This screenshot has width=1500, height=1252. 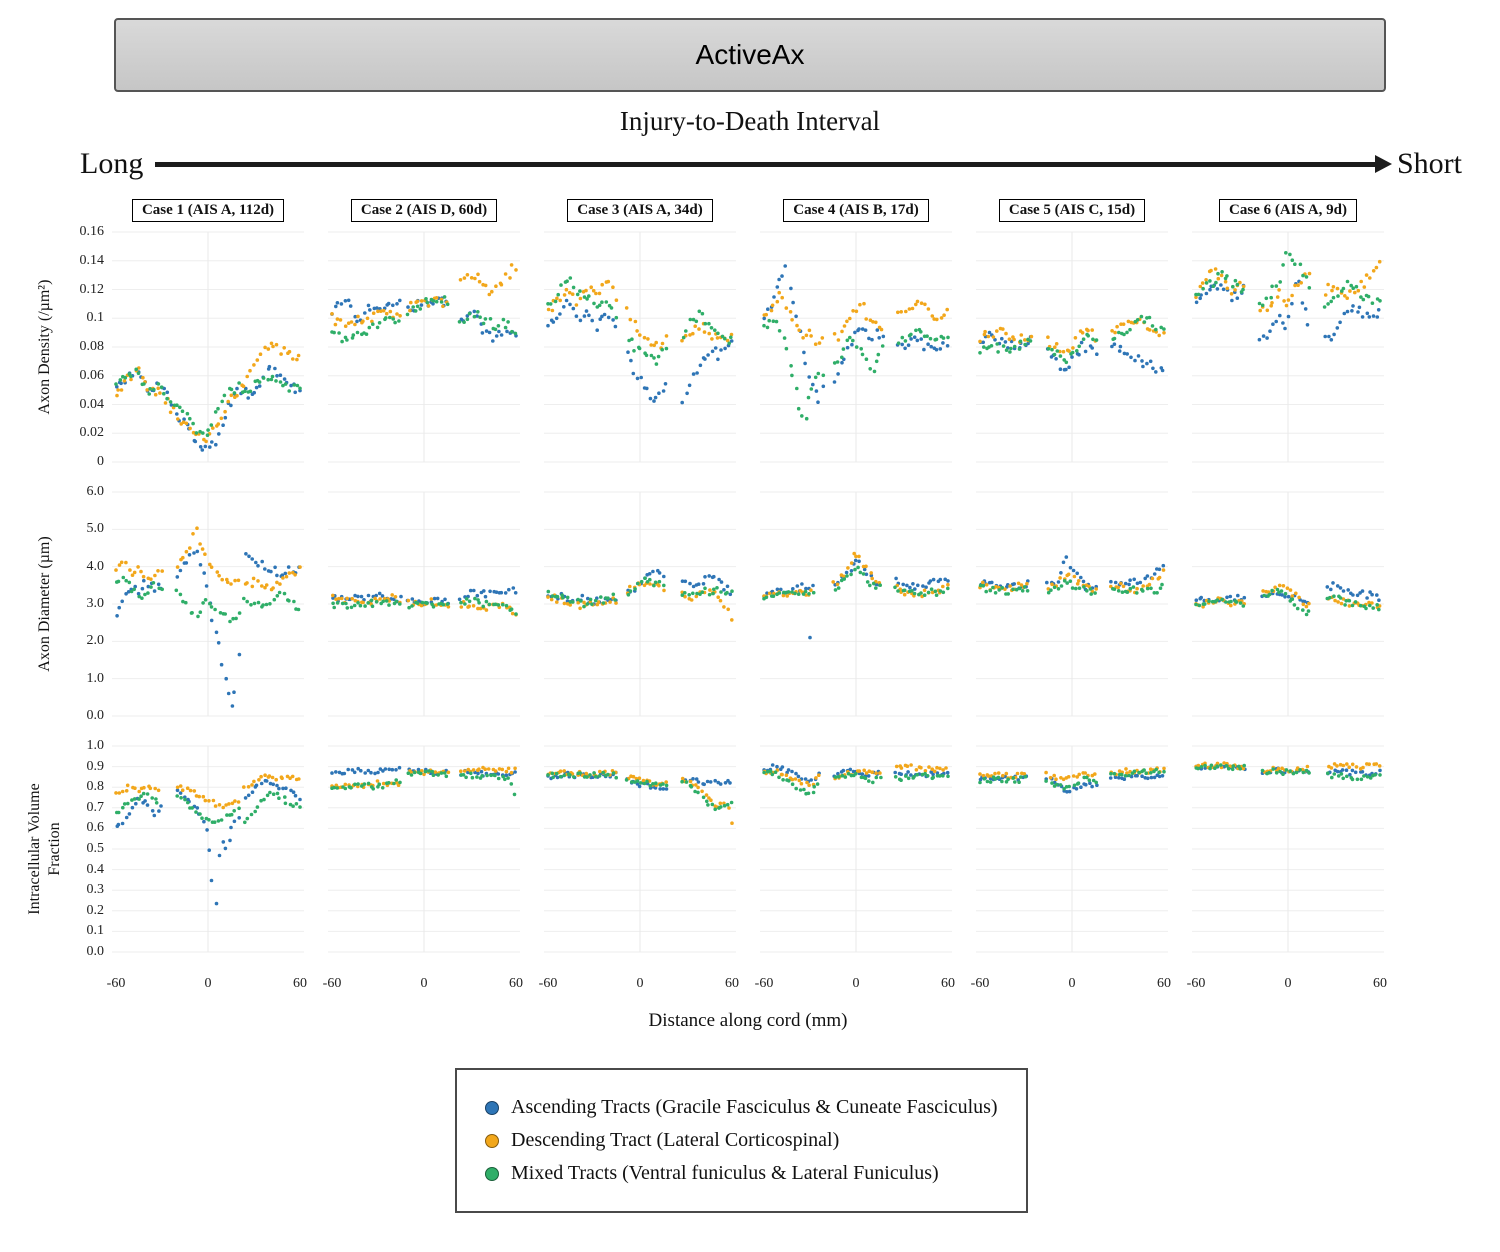 I want to click on case-label-2: Case 2 (AIS D, 60d), so click(x=424, y=210).